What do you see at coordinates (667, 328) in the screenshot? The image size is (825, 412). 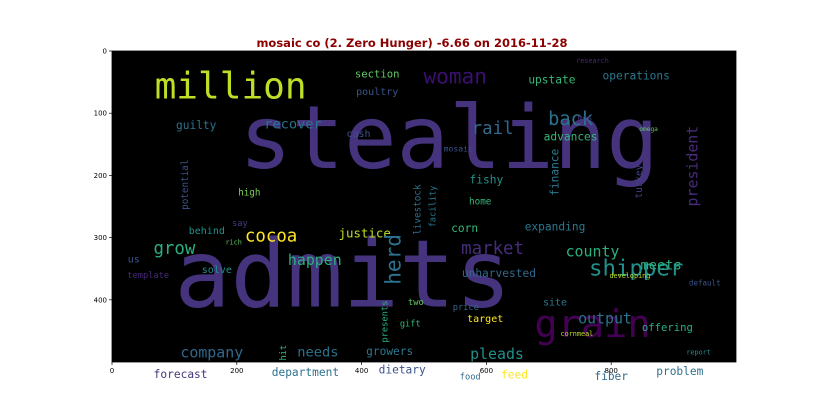 I see `word-offering: offering` at bounding box center [667, 328].